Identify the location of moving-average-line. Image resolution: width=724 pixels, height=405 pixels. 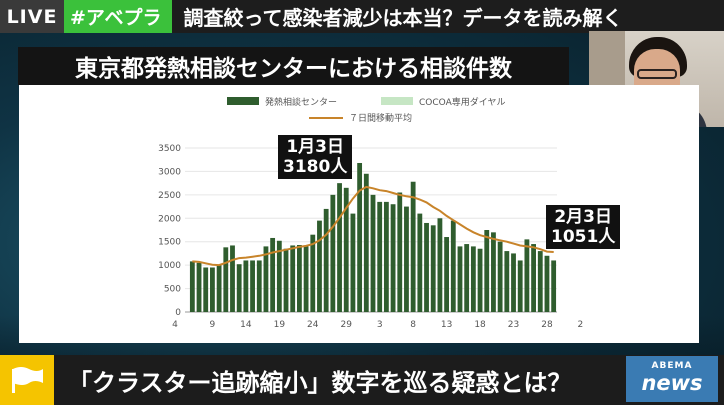
(373, 226).